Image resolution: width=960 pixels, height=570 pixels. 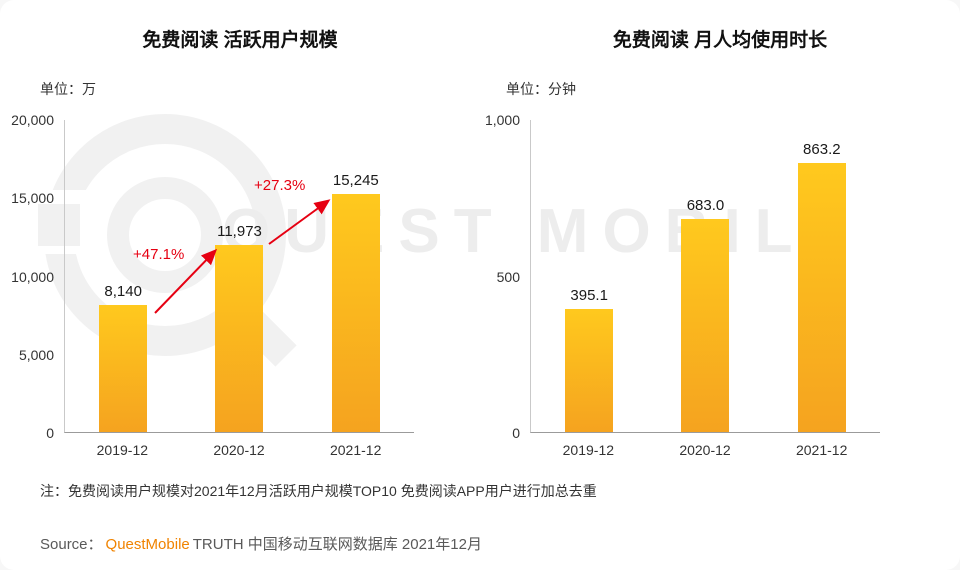 What do you see at coordinates (239, 232) in the screenshot?
I see `bar-value-label: 11,973` at bounding box center [239, 232].